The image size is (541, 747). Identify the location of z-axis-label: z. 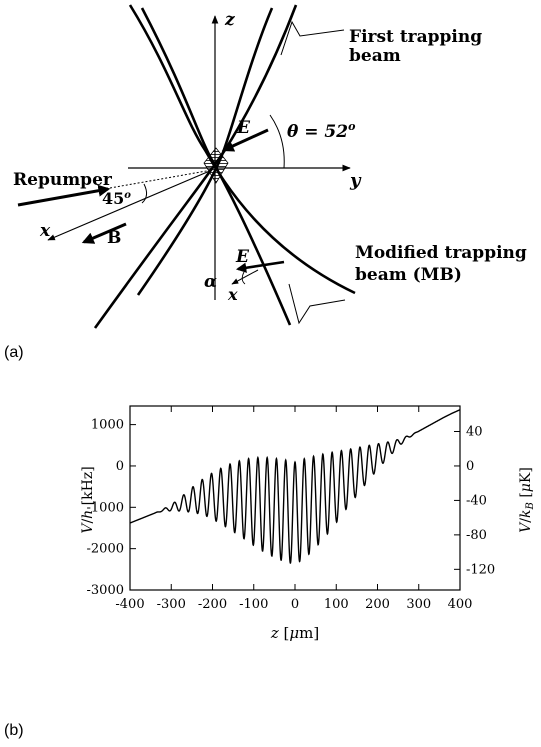
(229, 20).